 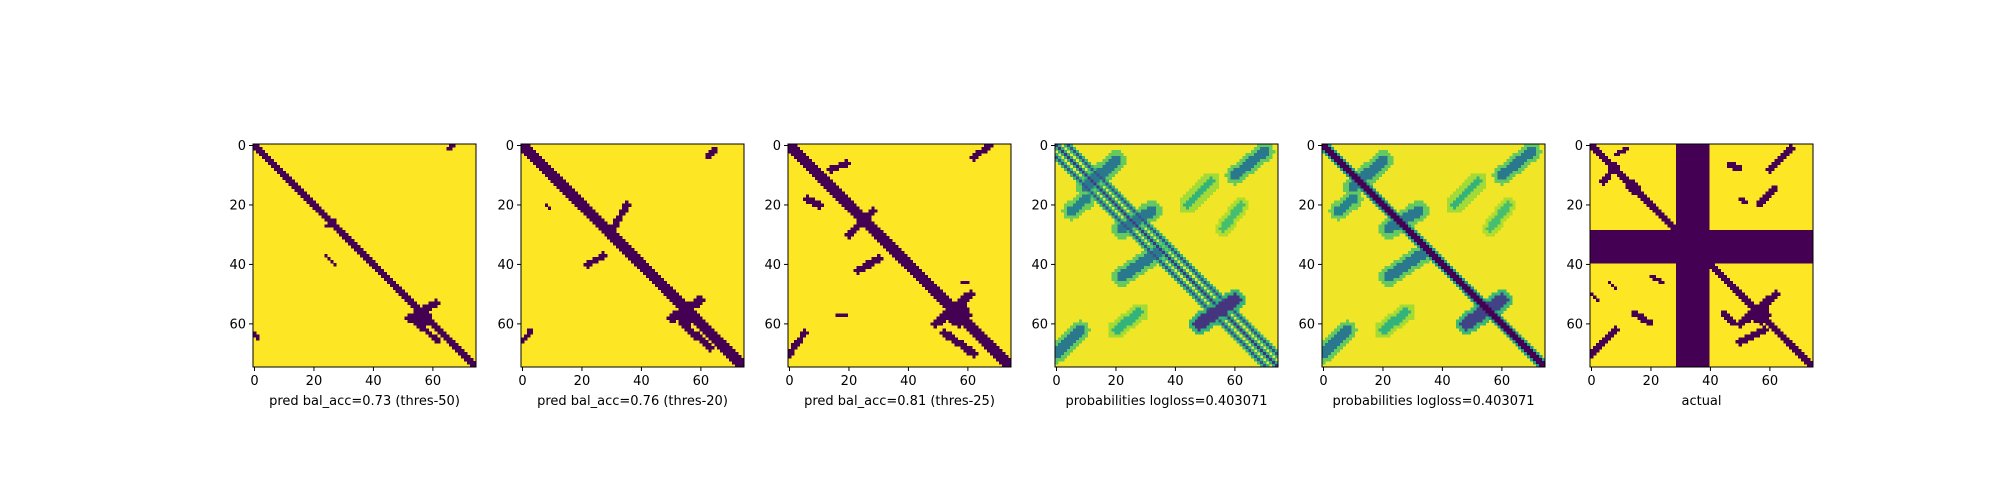 I want to click on y-tick-label: 20, so click(x=237, y=205).